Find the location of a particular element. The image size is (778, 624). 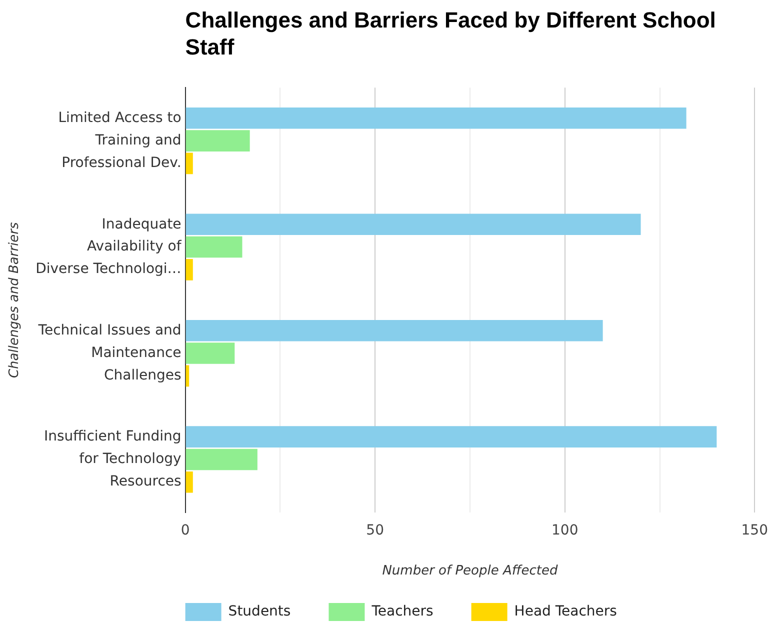

x-tick-label: 50 is located at coordinates (375, 530).